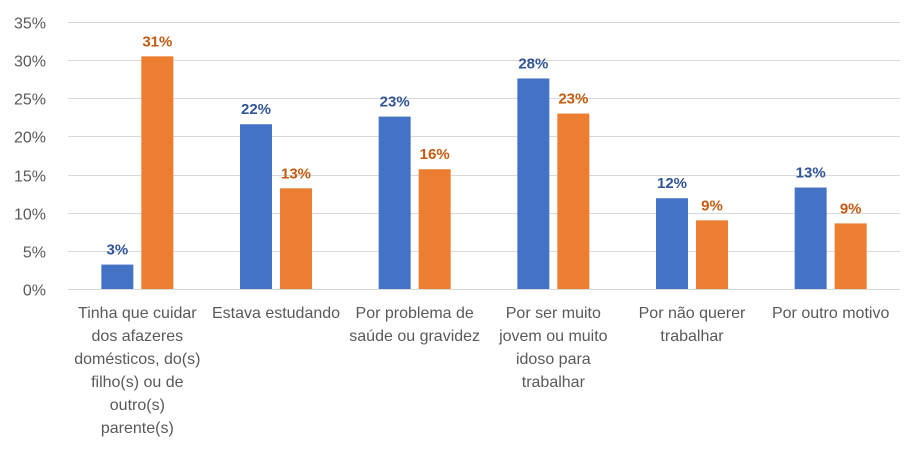  What do you see at coordinates (34, 253) in the screenshot?
I see `y-tick-label: 5%` at bounding box center [34, 253].